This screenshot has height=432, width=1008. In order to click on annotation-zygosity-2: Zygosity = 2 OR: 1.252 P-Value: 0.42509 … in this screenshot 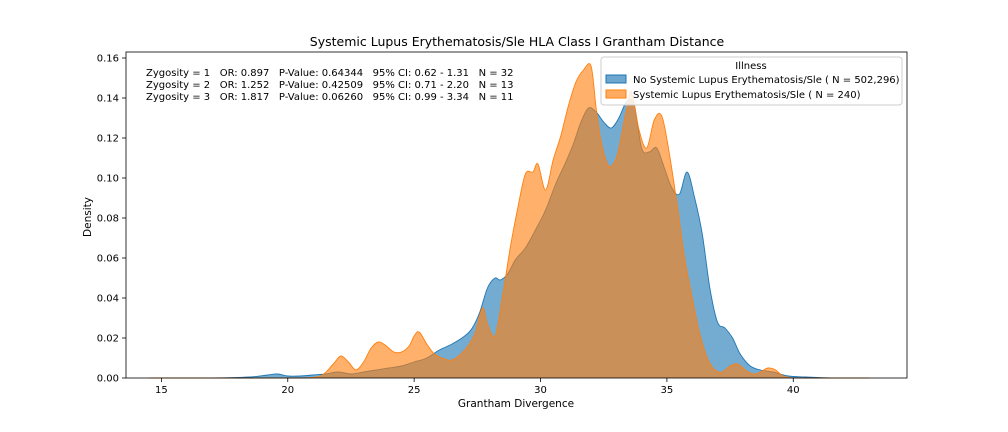, I will do `click(330, 85)`.